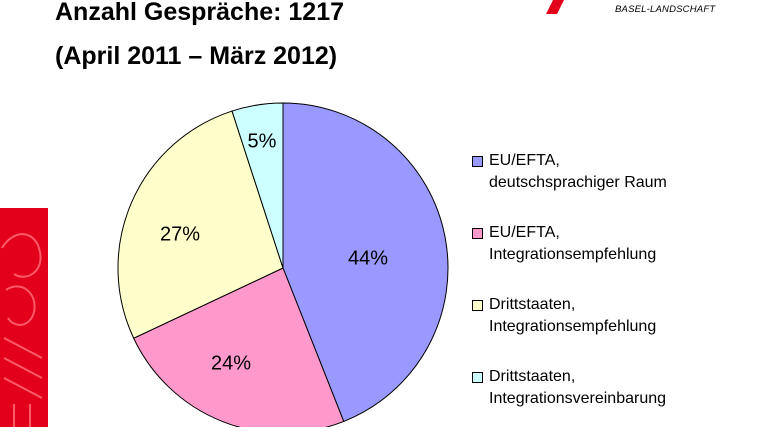  Describe the element at coordinates (262, 141) in the screenshot. I see `slice-value-label: 5%` at that location.